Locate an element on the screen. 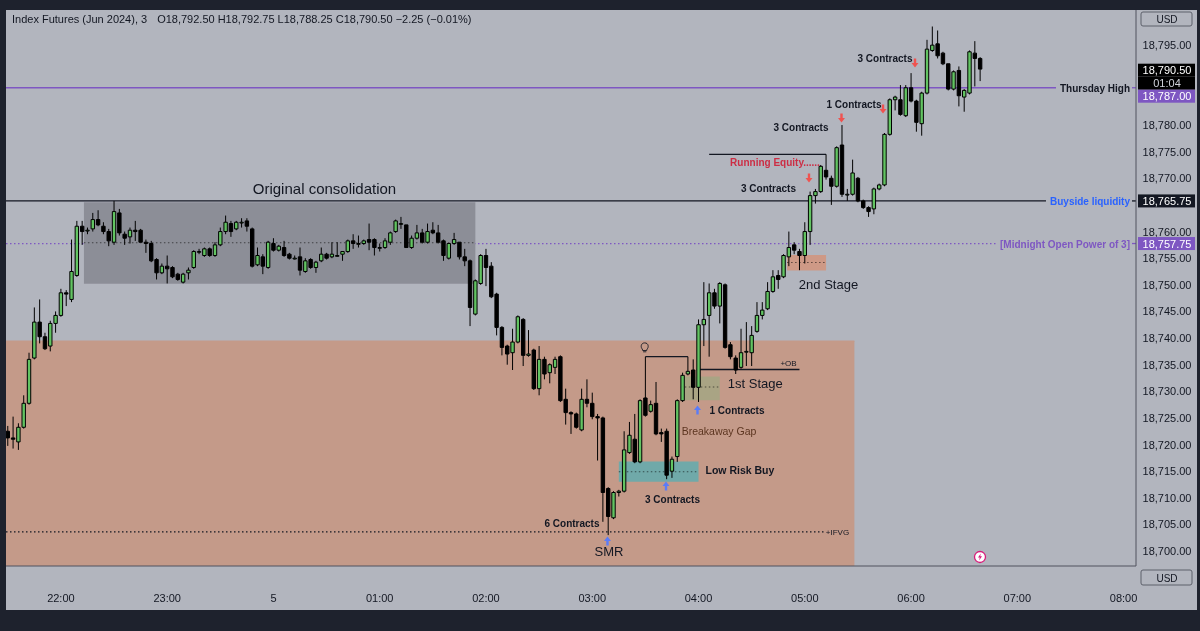  y-tick-label: 18,795.00 is located at coordinates (1167, 45).